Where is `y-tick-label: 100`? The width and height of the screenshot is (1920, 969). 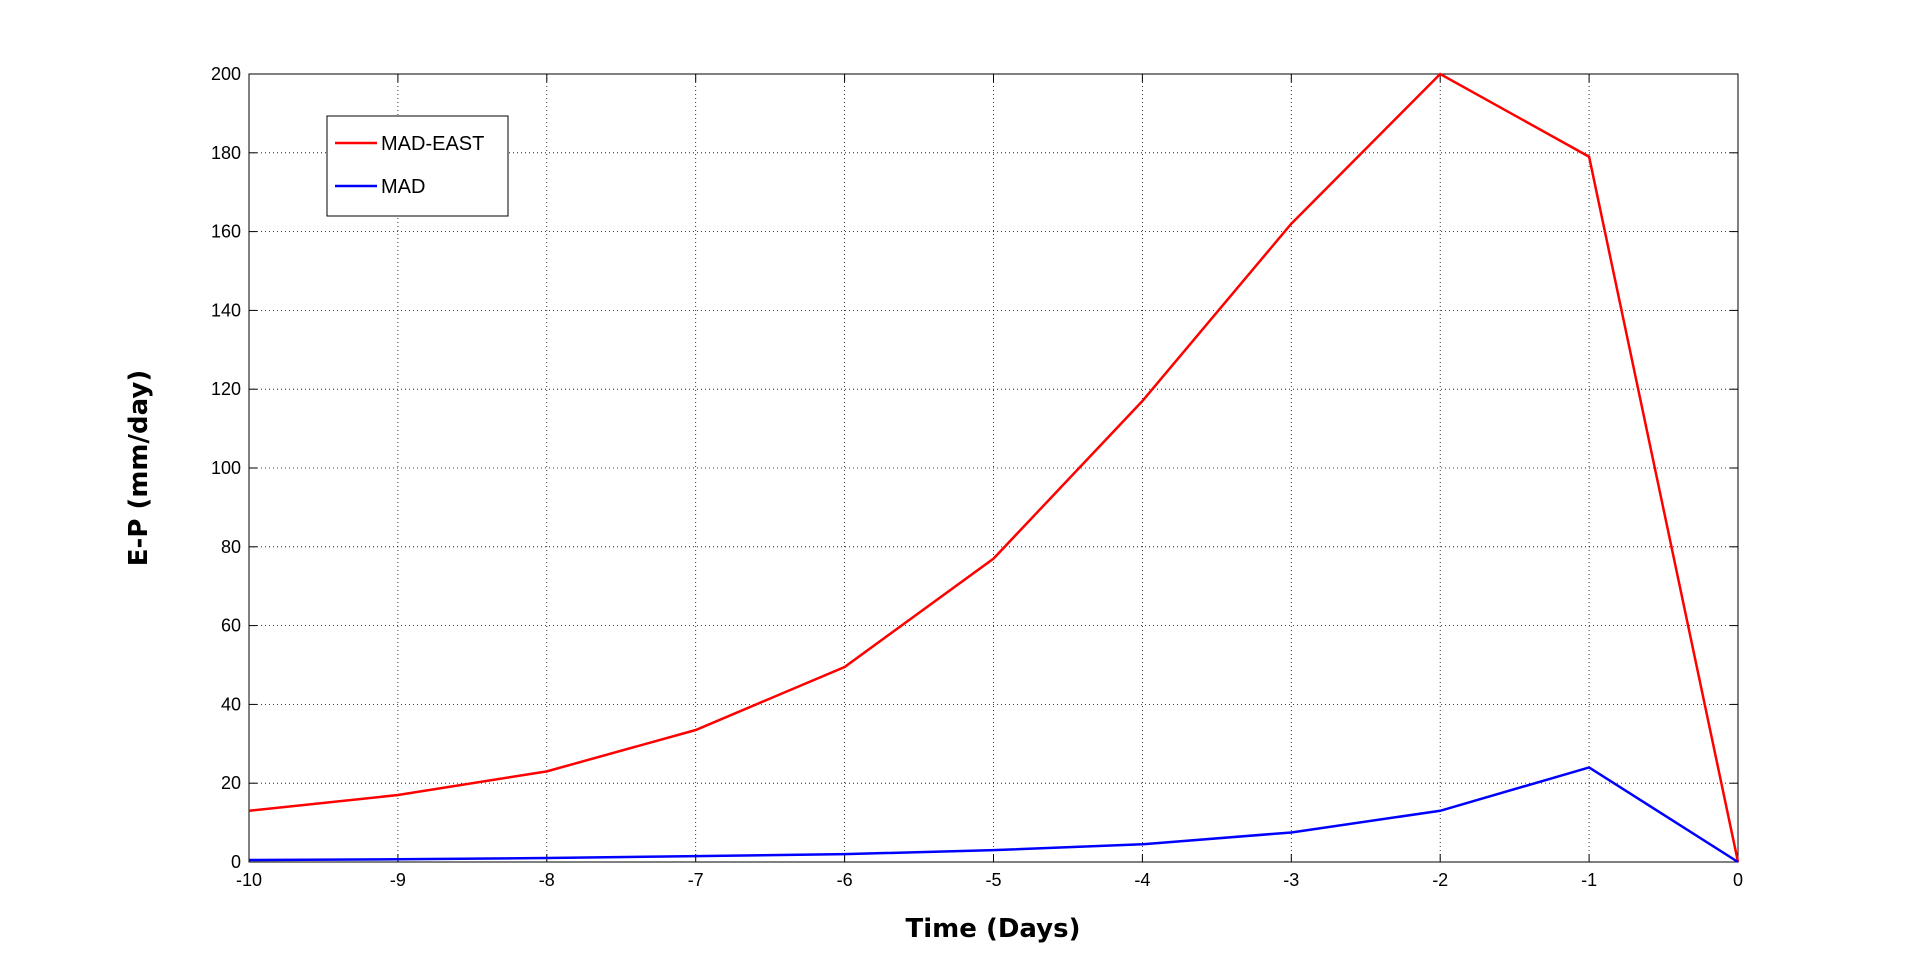 y-tick-label: 100 is located at coordinates (226, 468).